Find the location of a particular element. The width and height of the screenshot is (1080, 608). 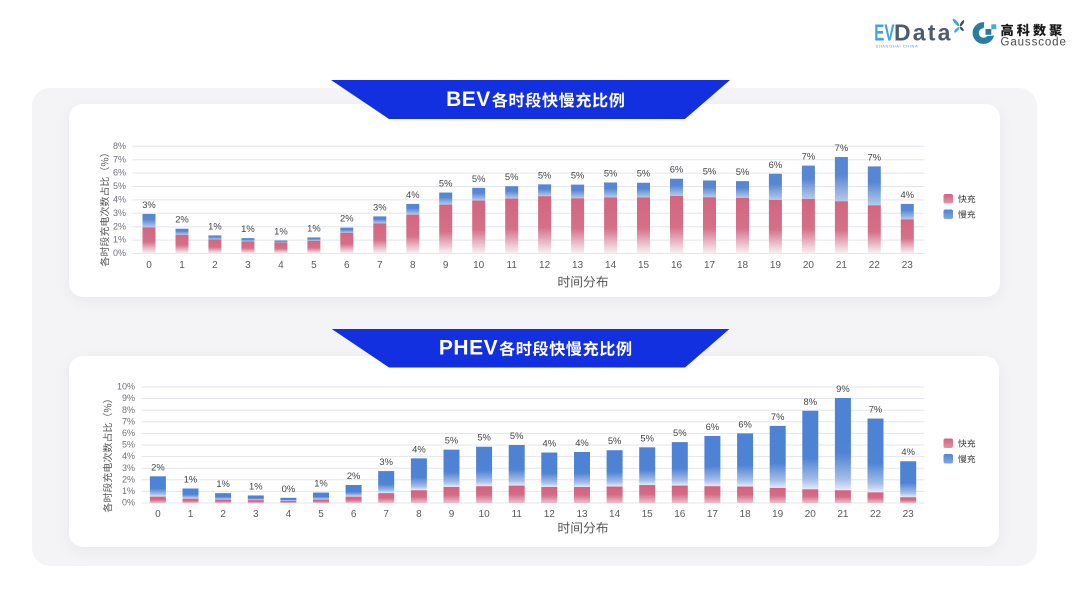

svg-text: CHINA is located at coordinates (910, 46).